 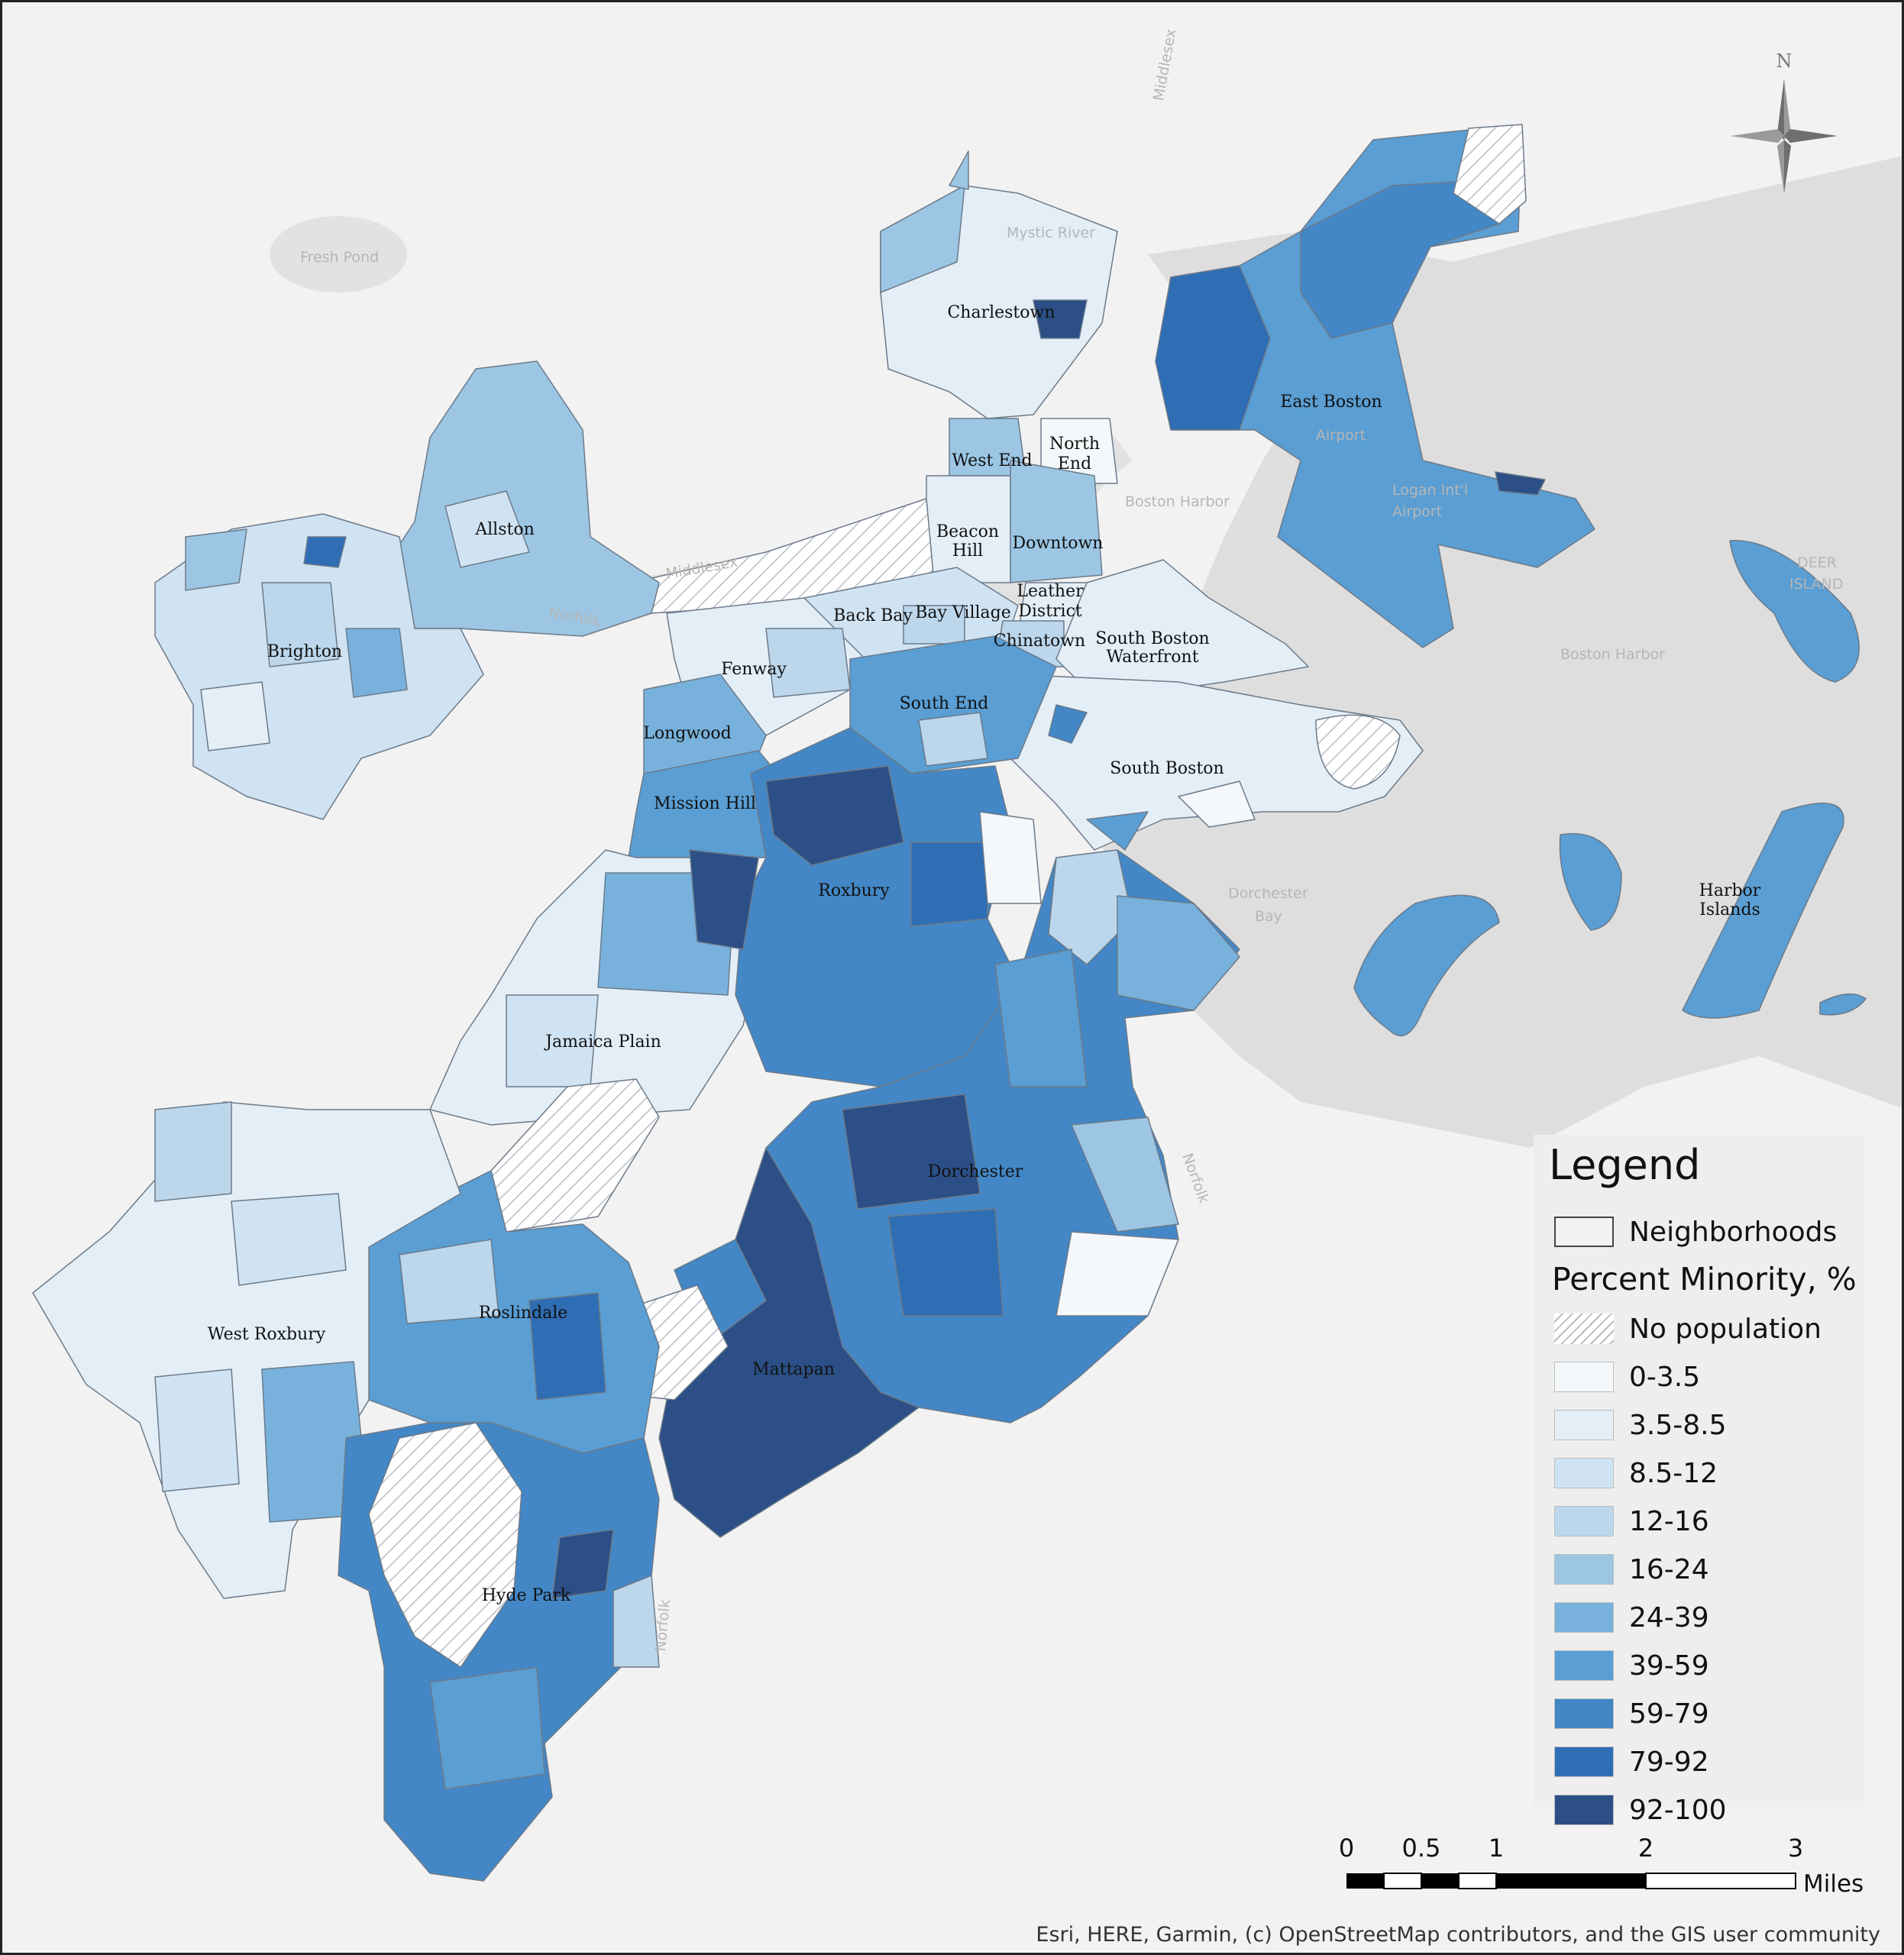 I want to click on legend-class-row: 79-92, so click(x=1631, y=1762).